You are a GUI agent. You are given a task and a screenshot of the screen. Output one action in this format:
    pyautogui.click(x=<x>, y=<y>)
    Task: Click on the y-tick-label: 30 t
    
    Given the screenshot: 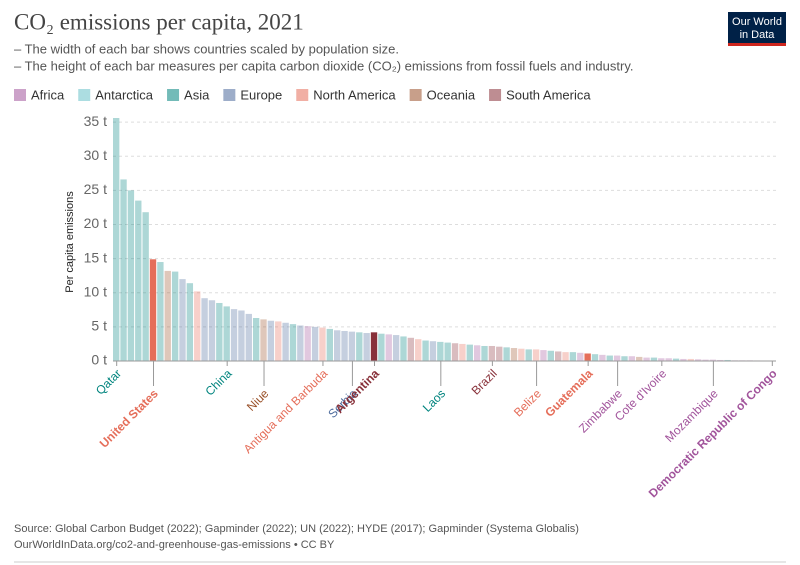 What is the action you would take?
    pyautogui.click(x=95, y=155)
    